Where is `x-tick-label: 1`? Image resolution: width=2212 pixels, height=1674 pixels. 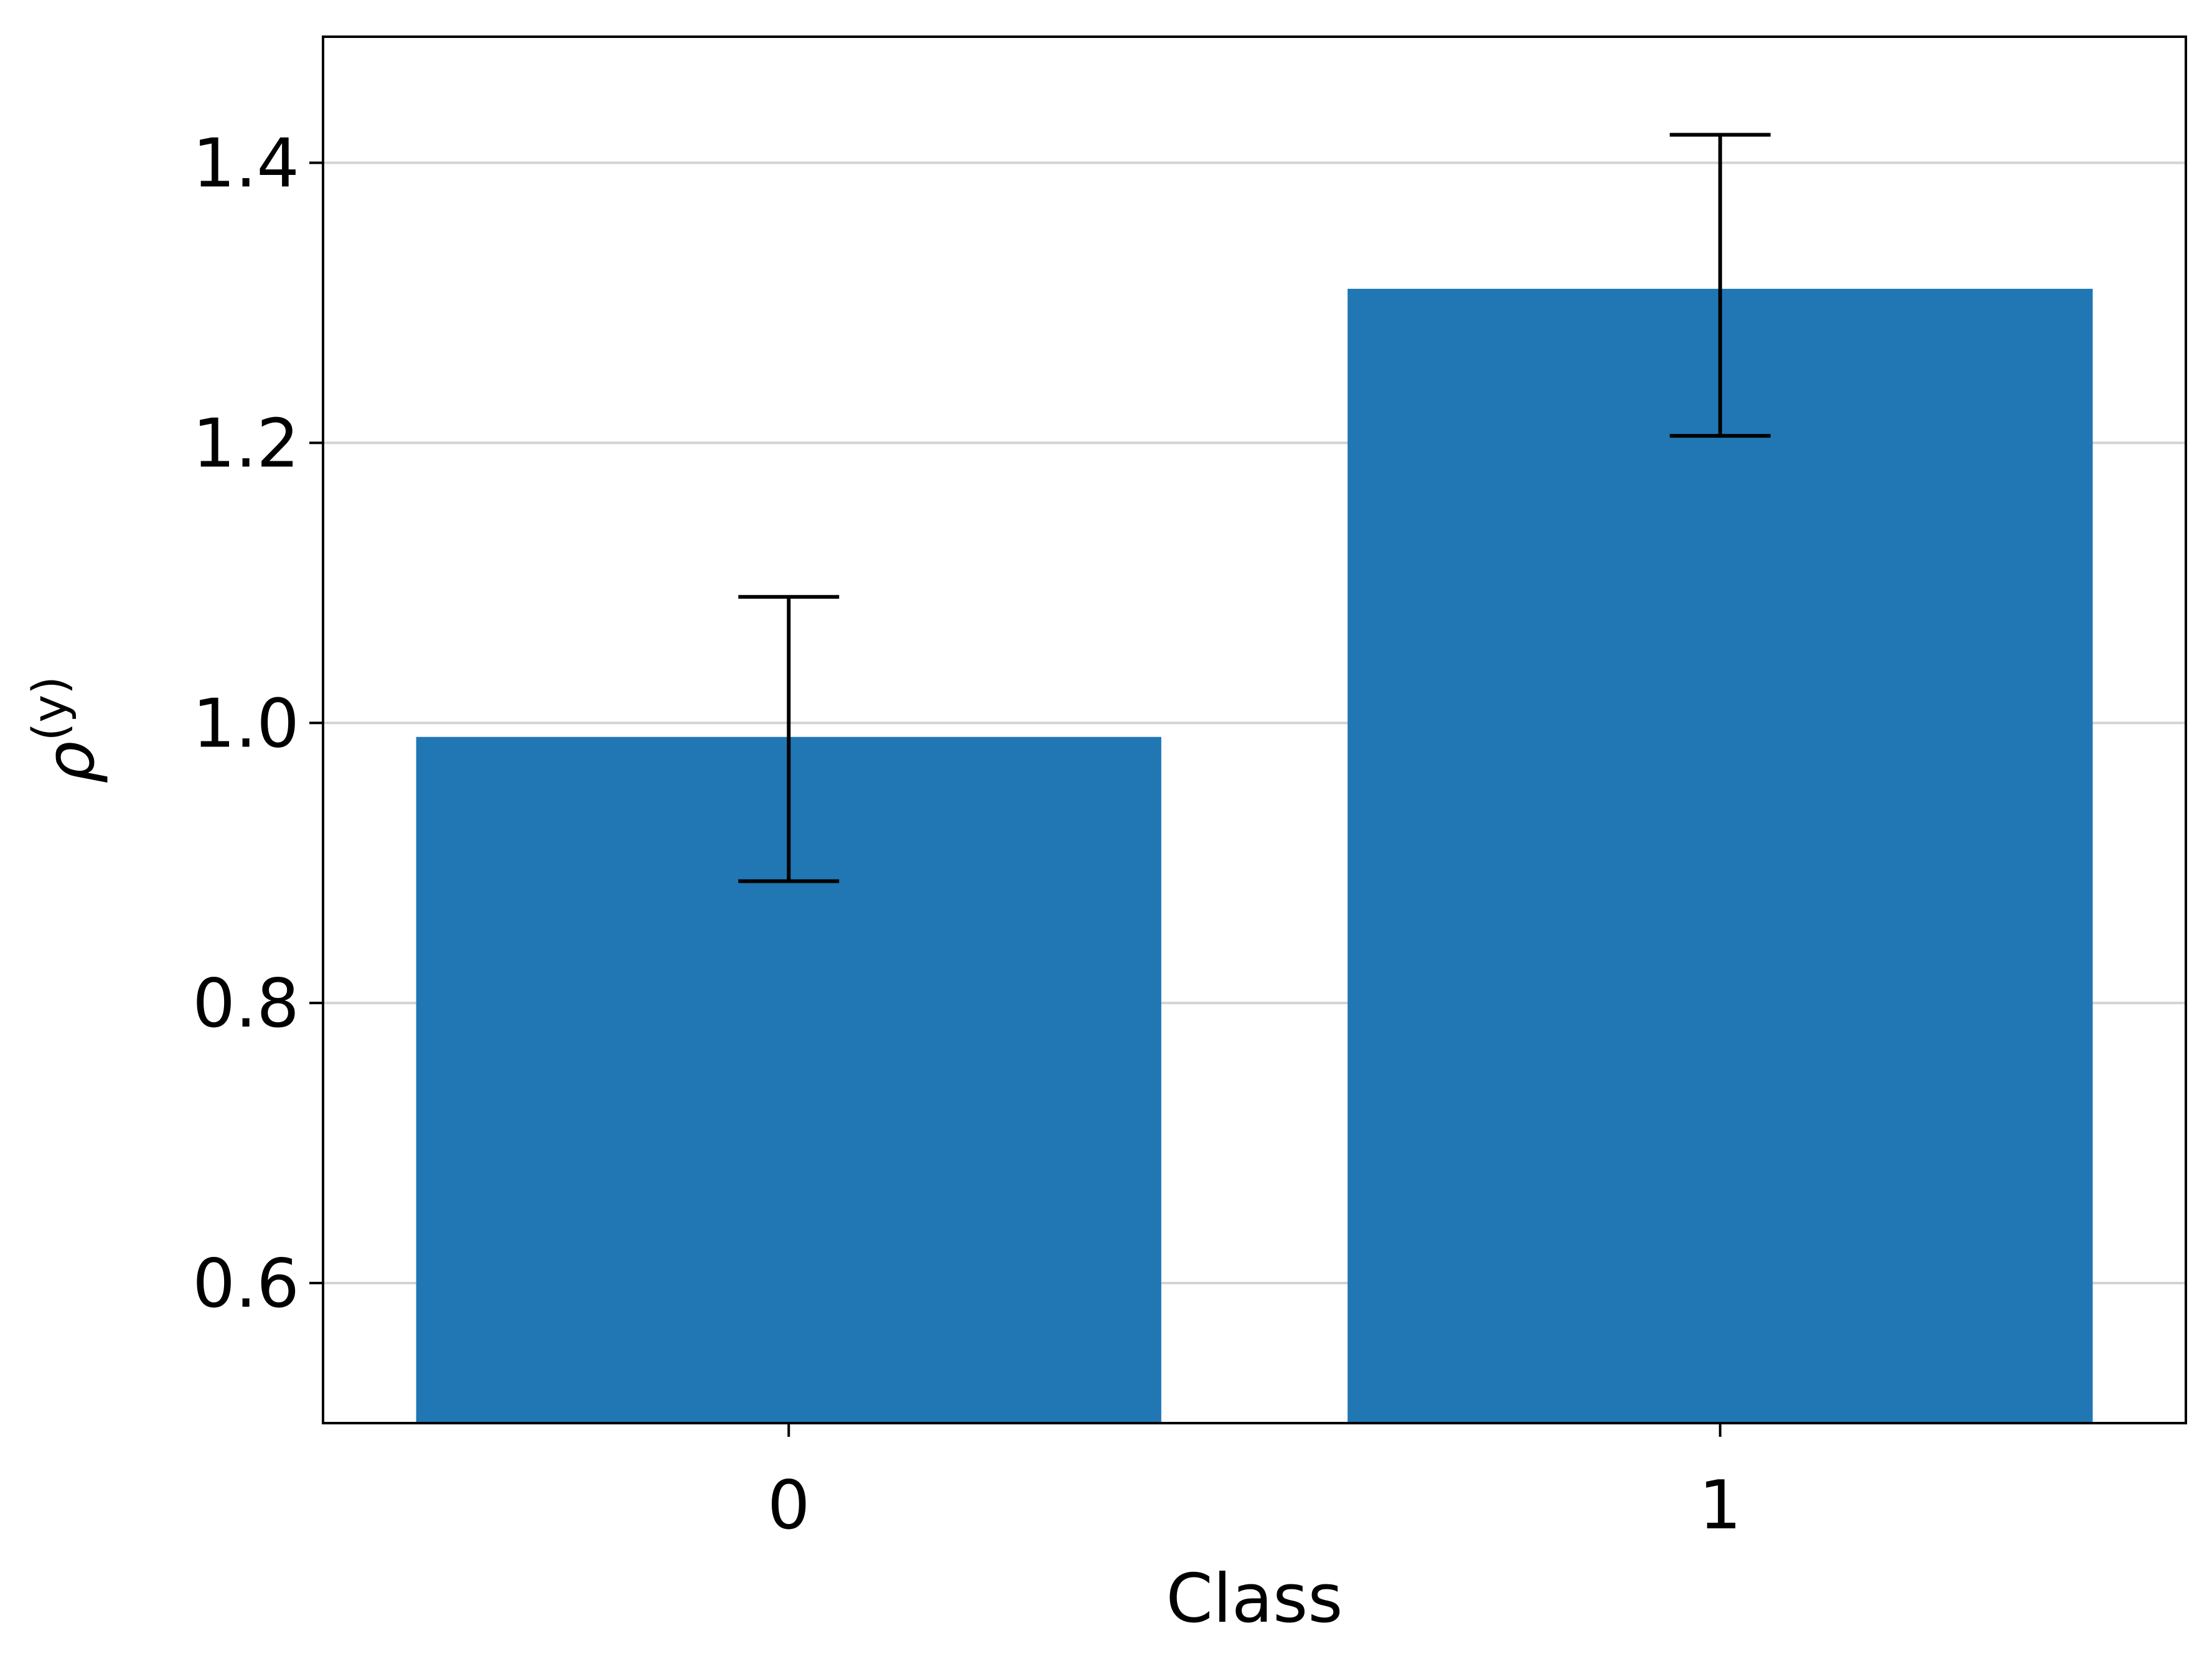
x-tick-label: 1 is located at coordinates (1720, 1506).